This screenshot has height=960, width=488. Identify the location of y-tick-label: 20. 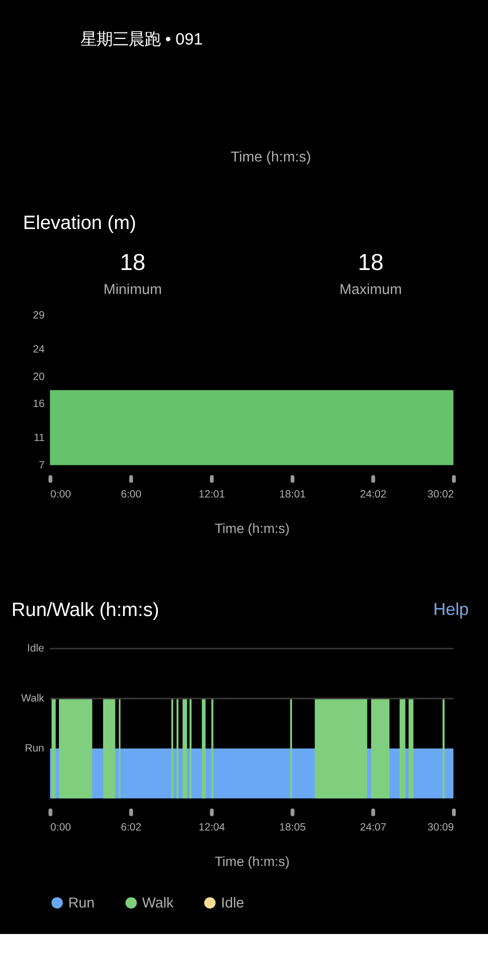
(38, 376).